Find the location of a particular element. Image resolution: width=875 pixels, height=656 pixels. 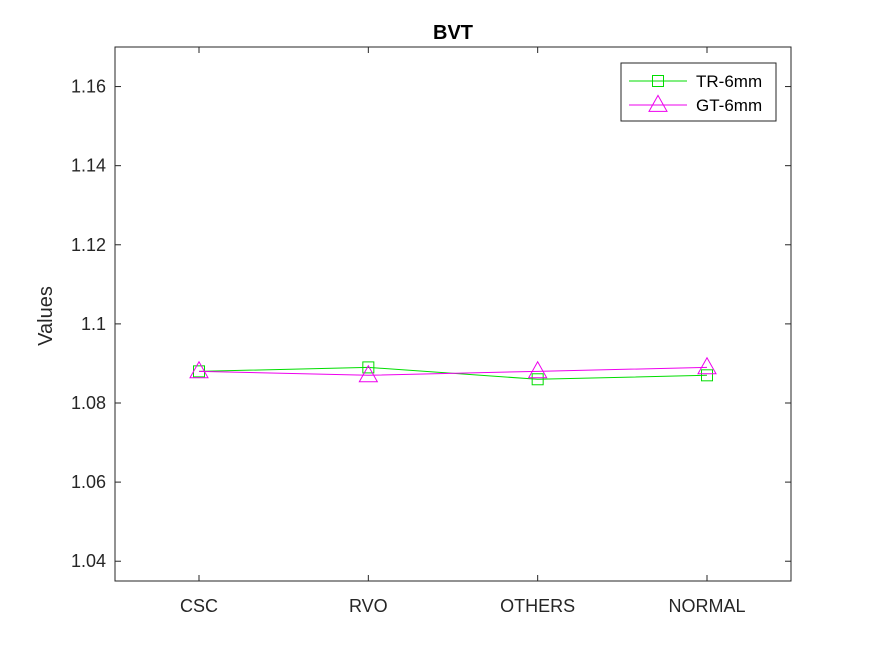

y-tick-label: 1.06 is located at coordinates (88, 482).